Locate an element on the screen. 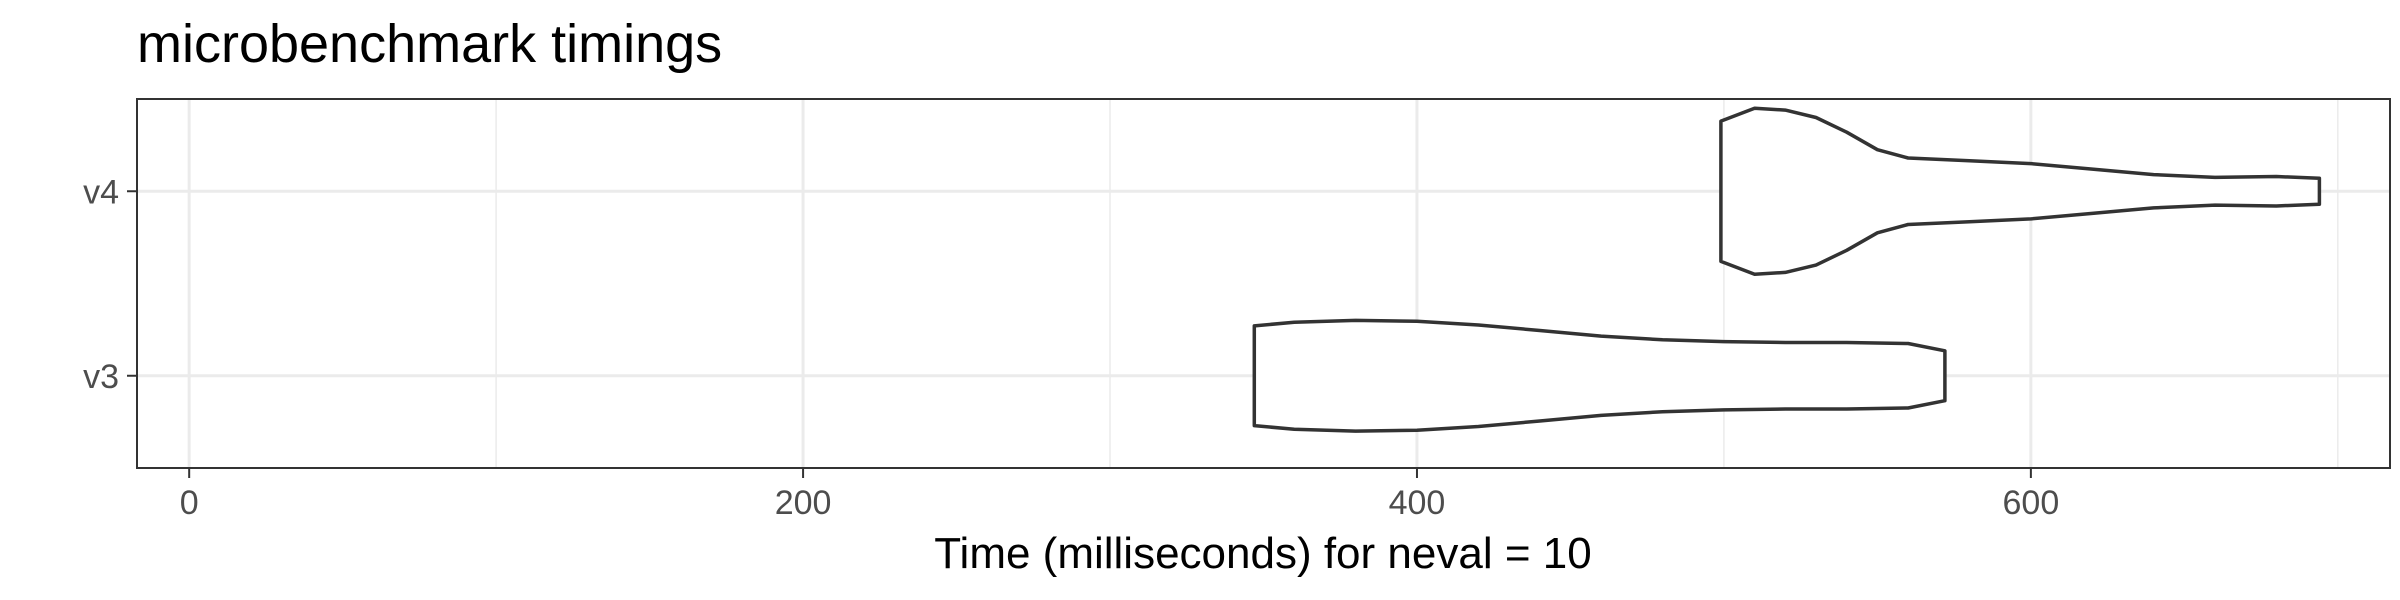 This screenshot has height=600, width=2400. y-tick-label: v3 is located at coordinates (101, 377).